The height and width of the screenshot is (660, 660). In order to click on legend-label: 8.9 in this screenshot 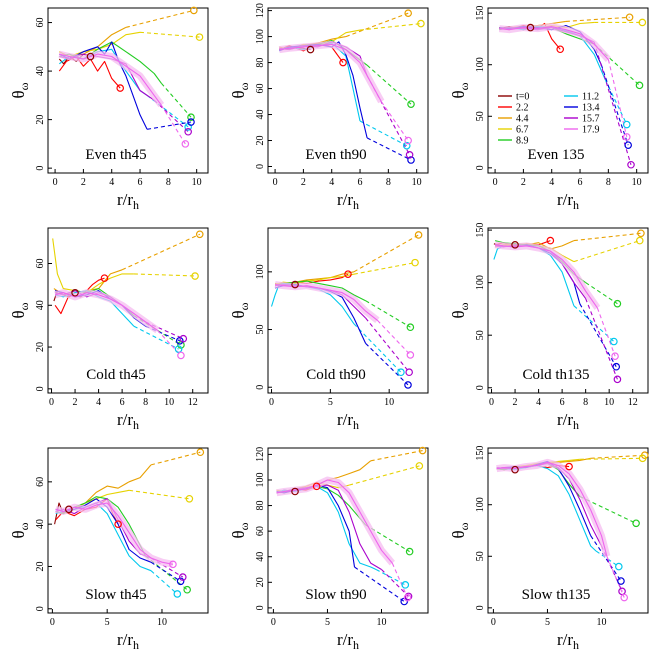, I will do `click(522, 141)`.